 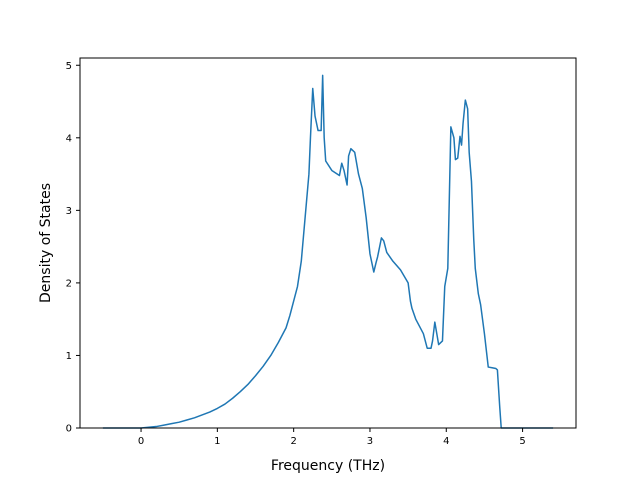 What do you see at coordinates (217, 441) in the screenshot?
I see `x-tick-label: 1` at bounding box center [217, 441].